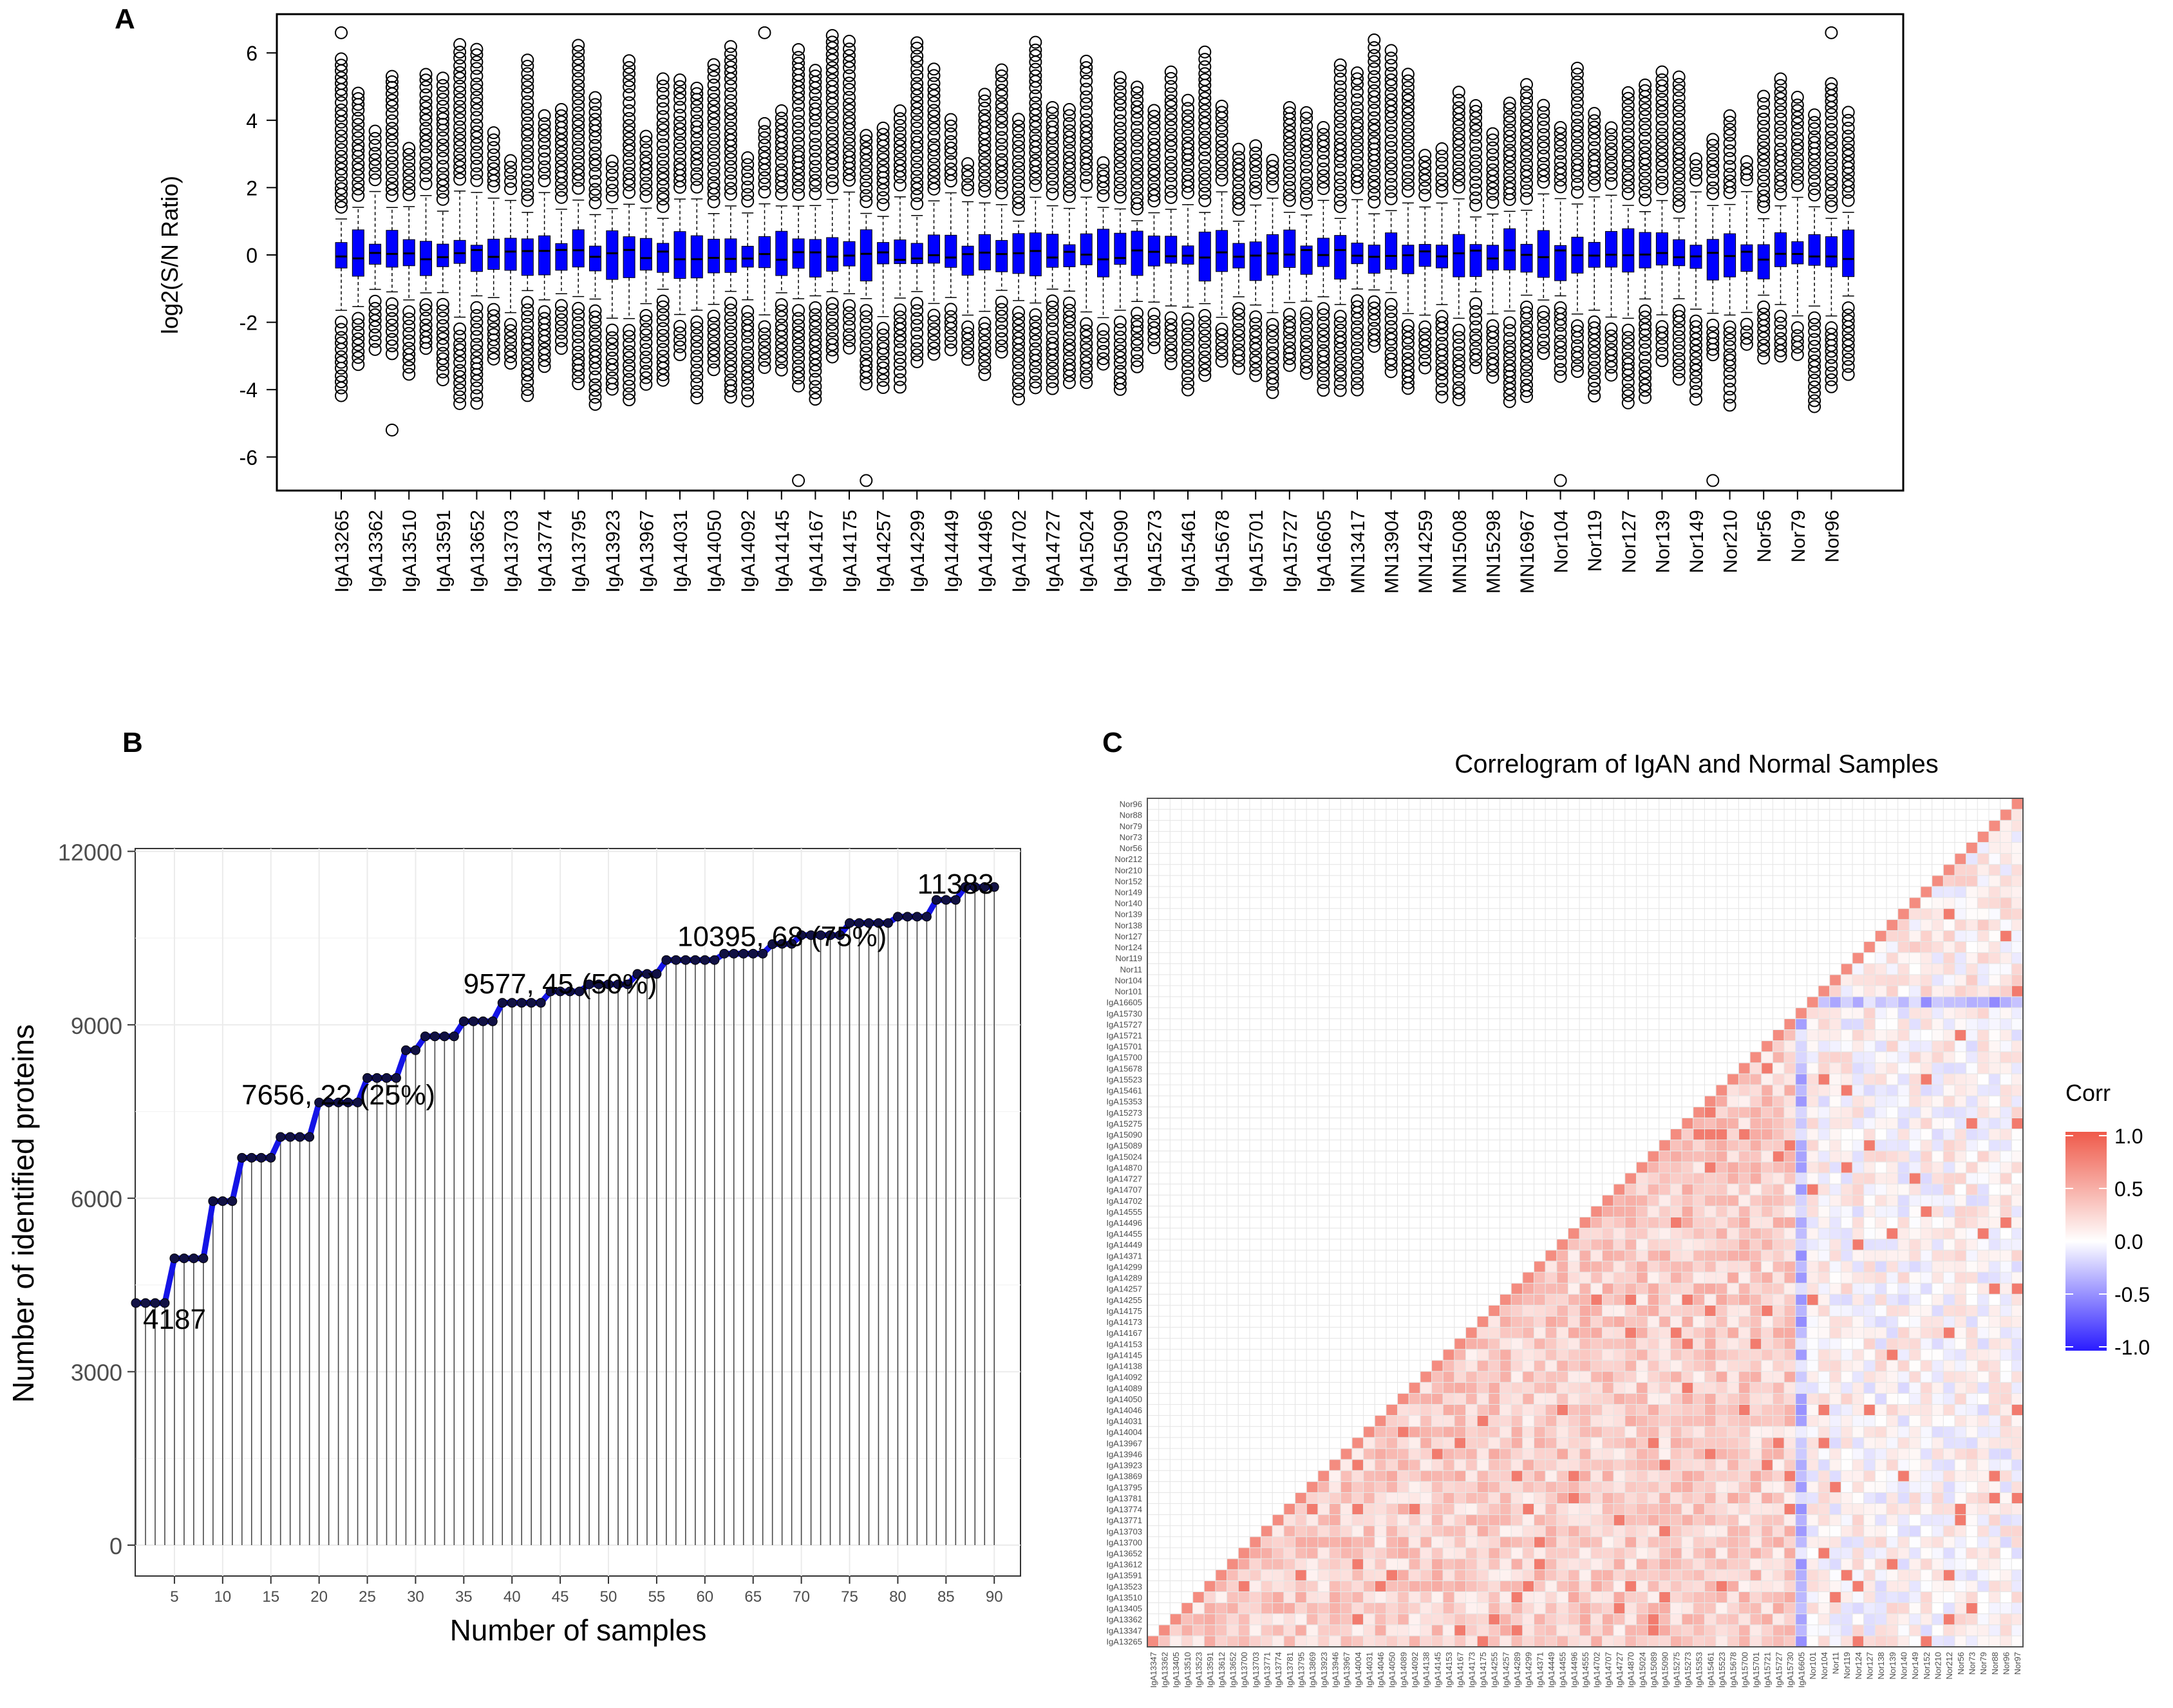  Describe the element at coordinates (956, 884) in the screenshot. I see `data-label: 11383` at that location.